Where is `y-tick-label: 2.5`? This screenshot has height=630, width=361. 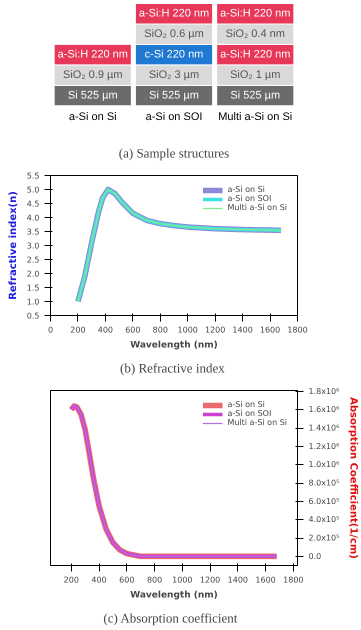
y-tick-label: 2.5 is located at coordinates (33, 260).